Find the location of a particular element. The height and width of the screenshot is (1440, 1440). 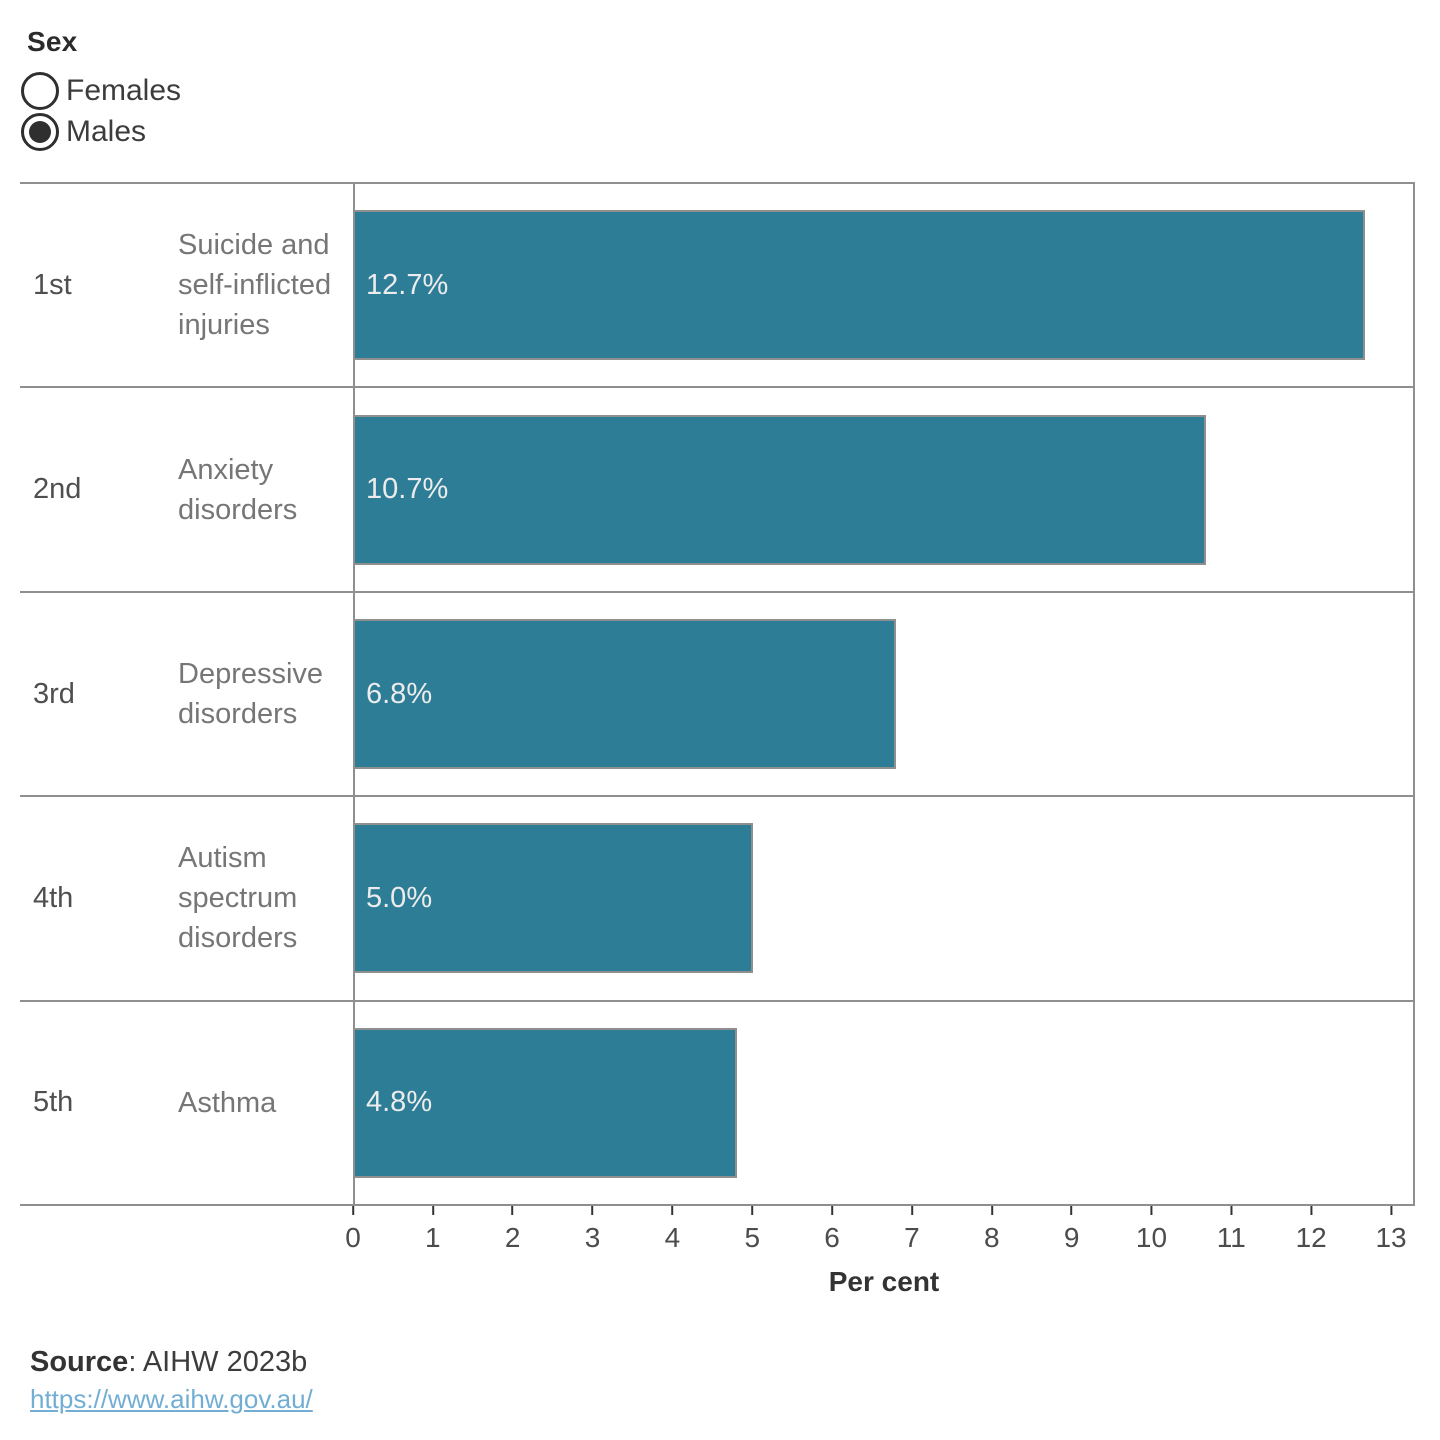

table-row: 2nd Anxiety disorders 10.7% is located at coordinates (716, 488).